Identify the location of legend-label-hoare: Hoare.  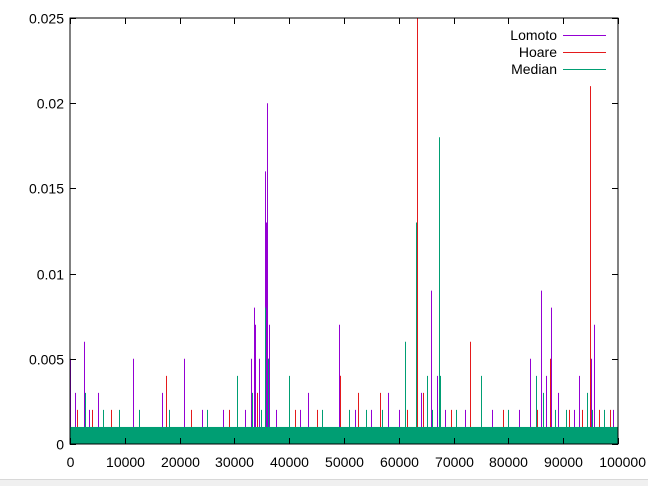
(538, 52).